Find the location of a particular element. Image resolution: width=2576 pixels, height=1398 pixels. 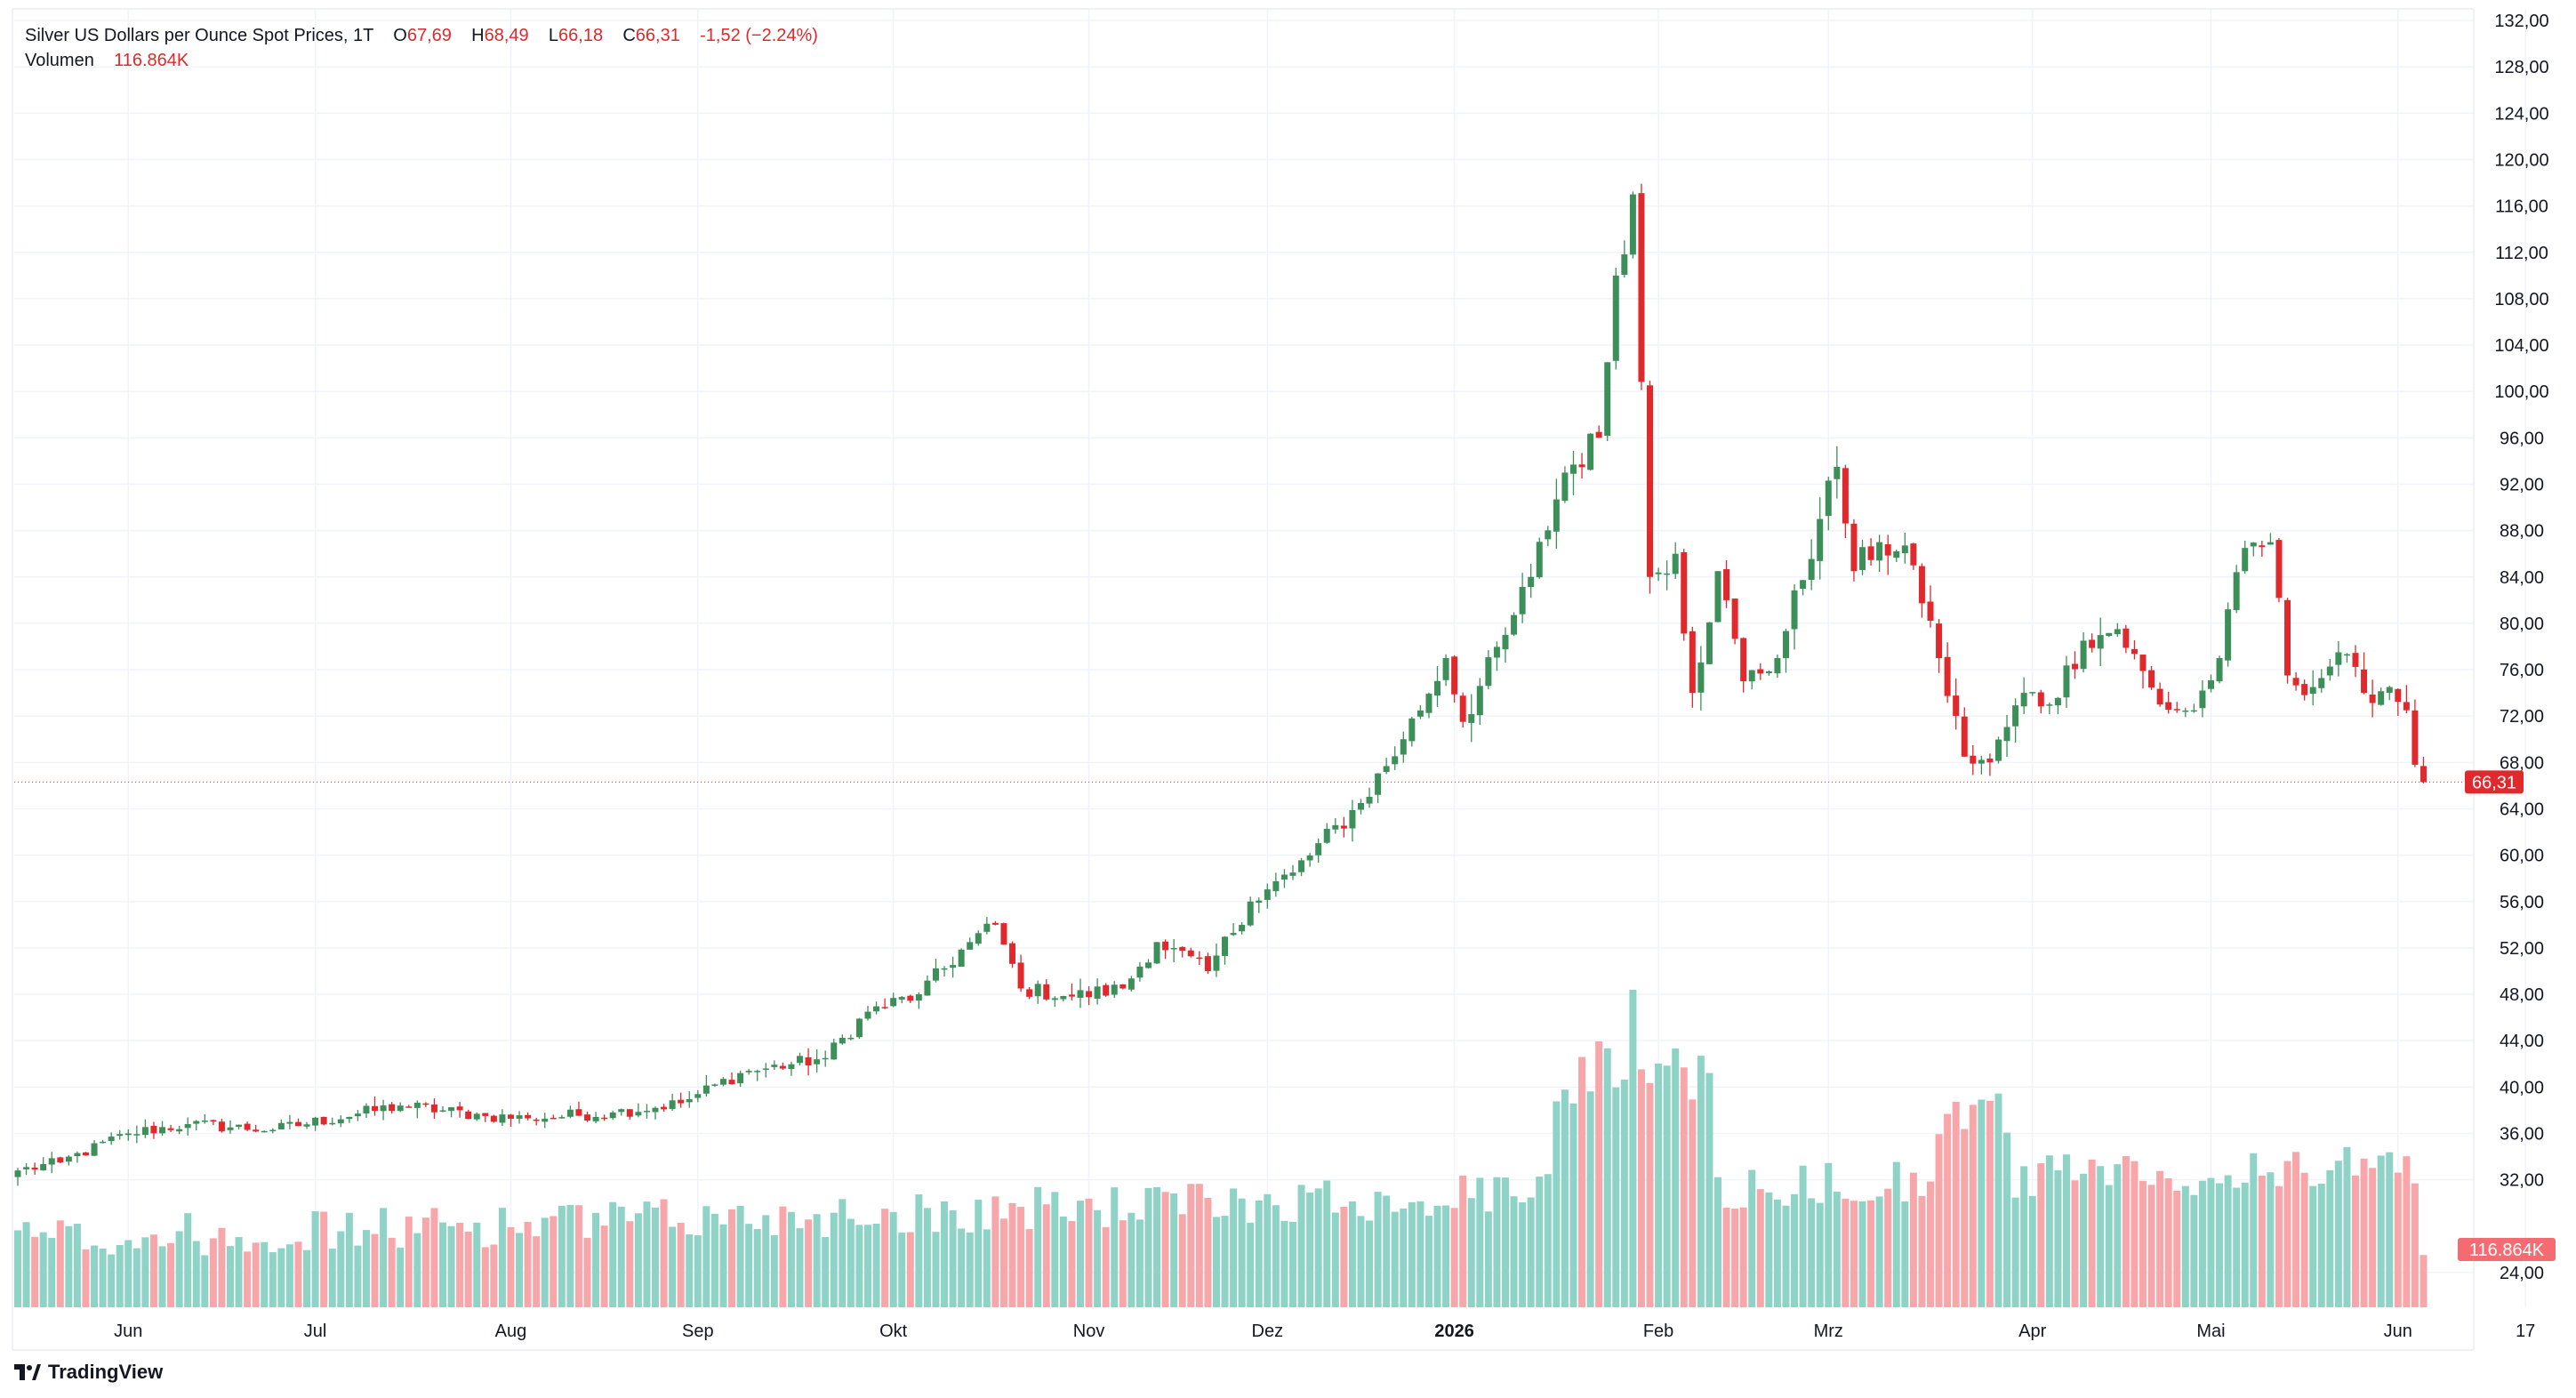

y-tick-label: 32,00 is located at coordinates (2522, 1181).